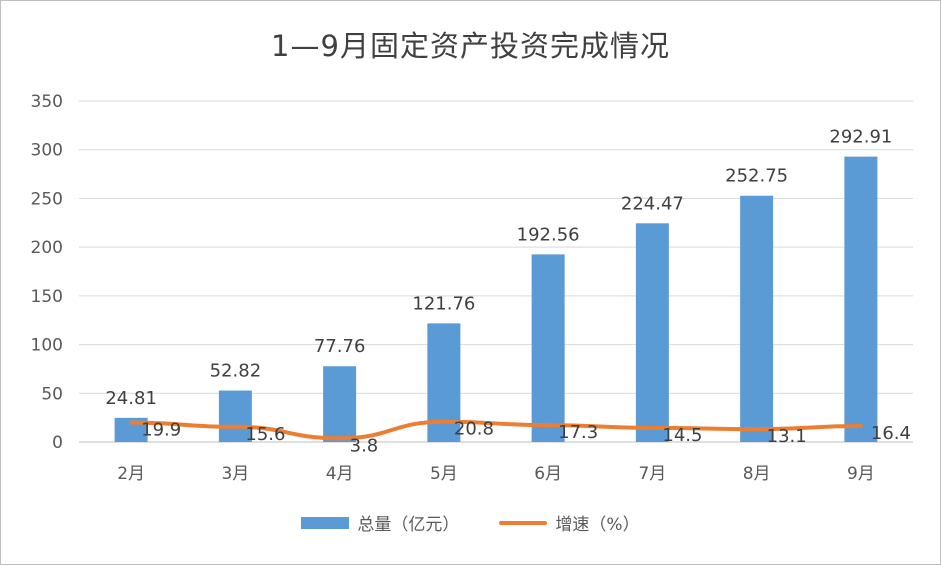 The image size is (941, 566). I want to click on x-tick-label: 4月, so click(340, 474).